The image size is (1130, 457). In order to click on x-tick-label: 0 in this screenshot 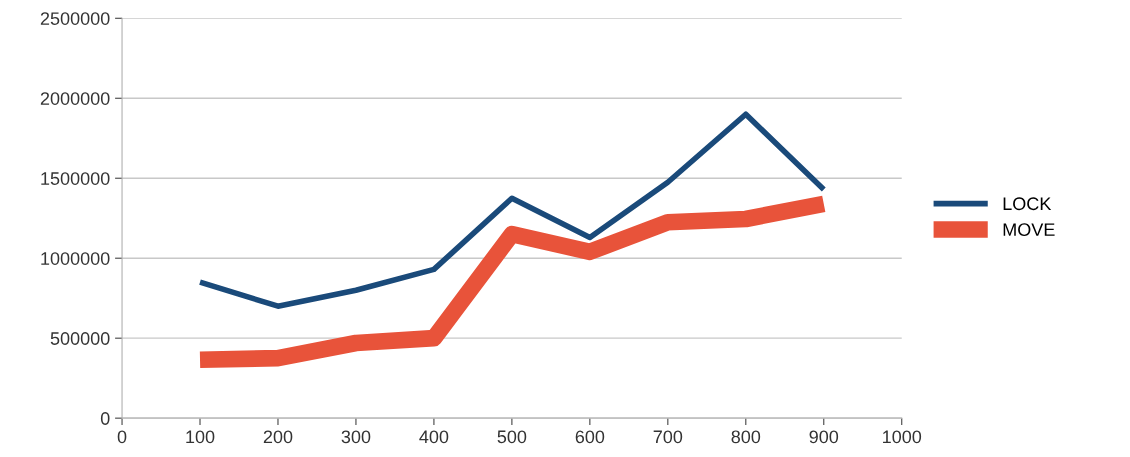, I will do `click(122, 437)`.